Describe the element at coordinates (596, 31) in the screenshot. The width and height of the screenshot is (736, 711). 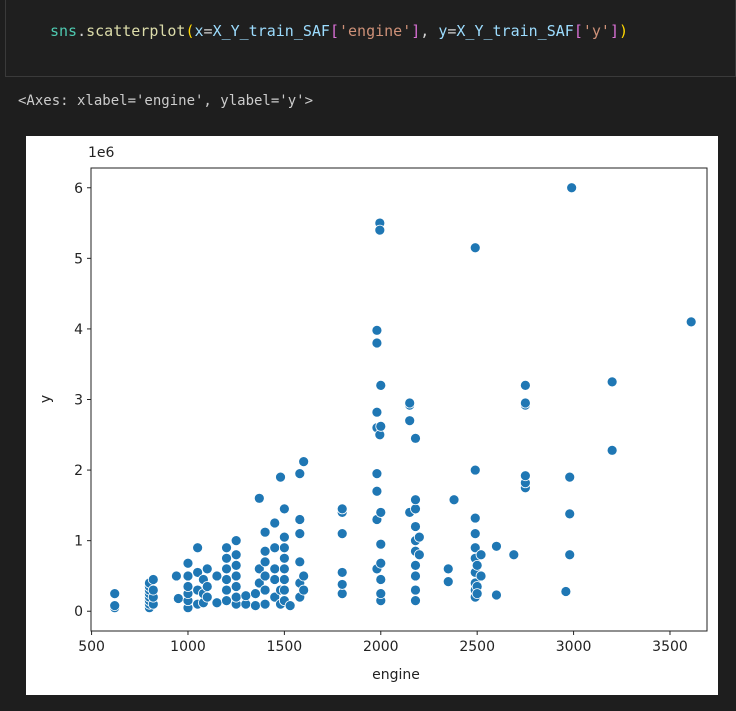
I see `code-token: 'y'` at that location.